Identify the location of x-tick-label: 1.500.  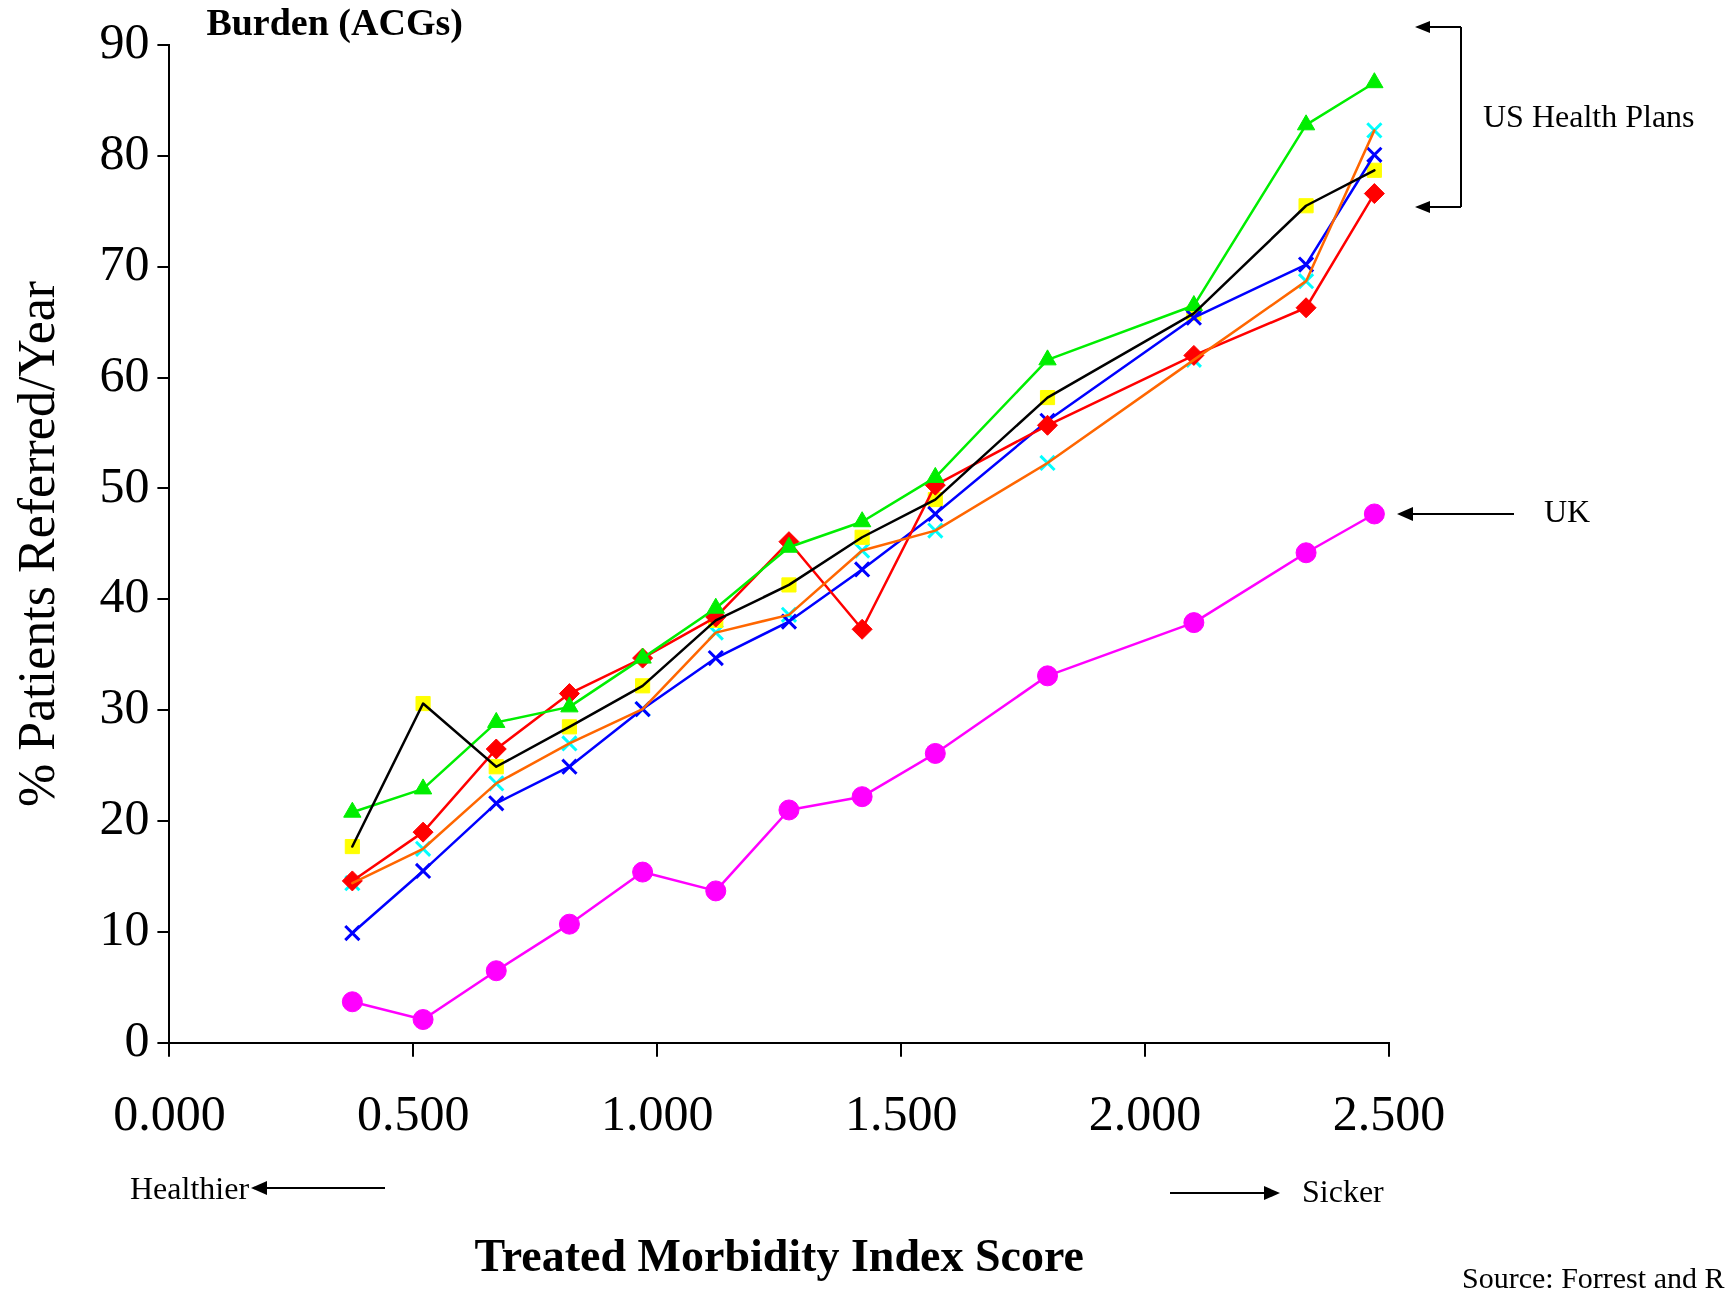
(901, 1112).